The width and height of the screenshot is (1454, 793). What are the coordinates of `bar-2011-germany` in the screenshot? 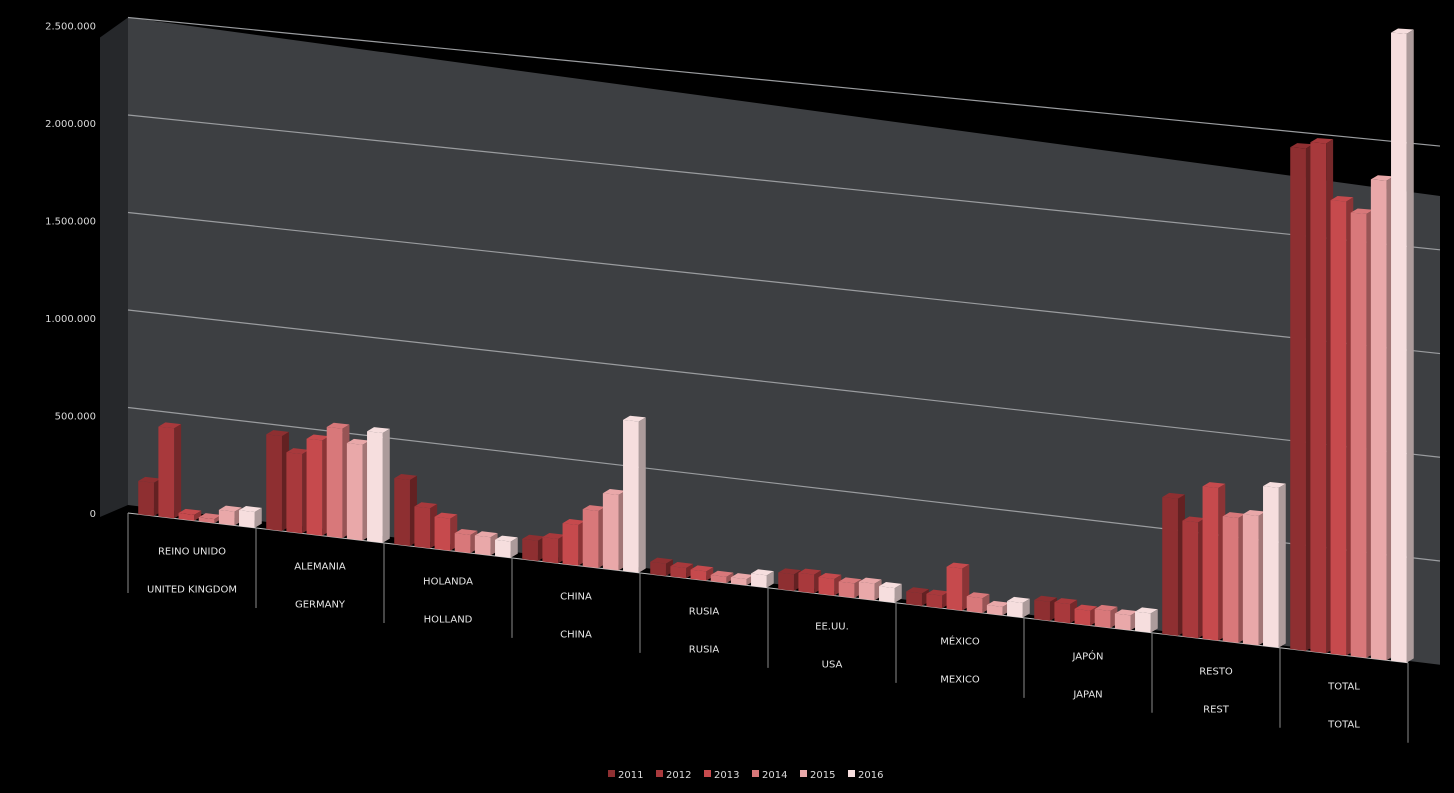 It's located at (277, 481).